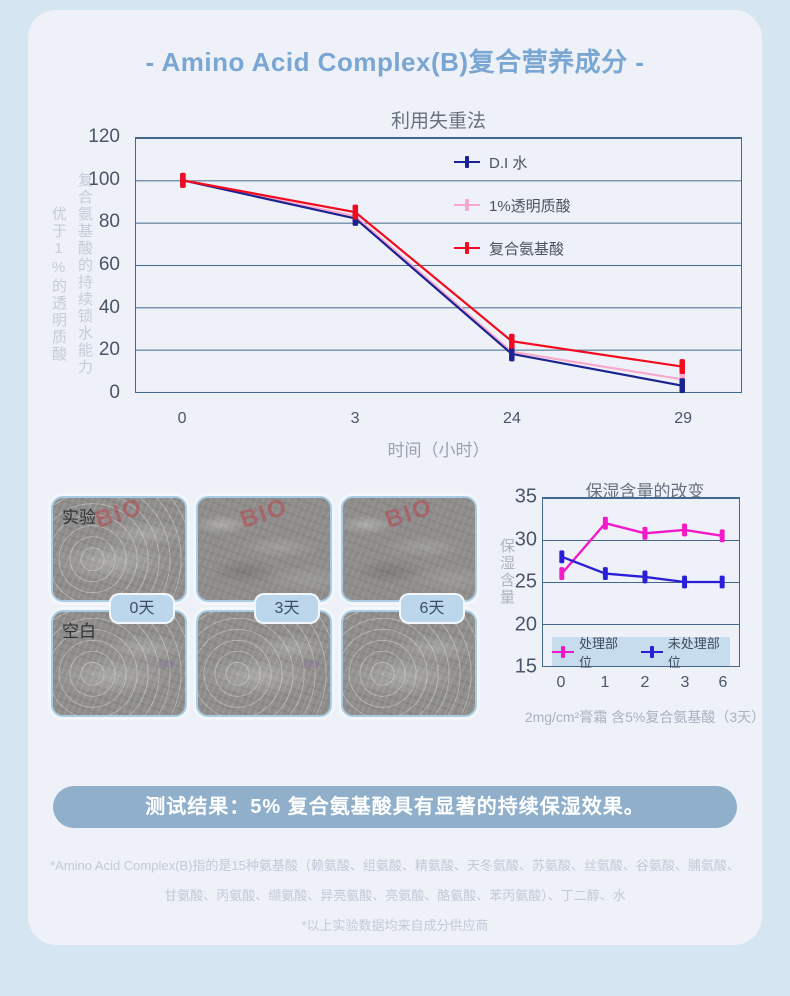 This screenshot has width=790, height=996. I want to click on chart1-y-axis-sublabel: 优于1%的透明质酸, so click(58, 284).